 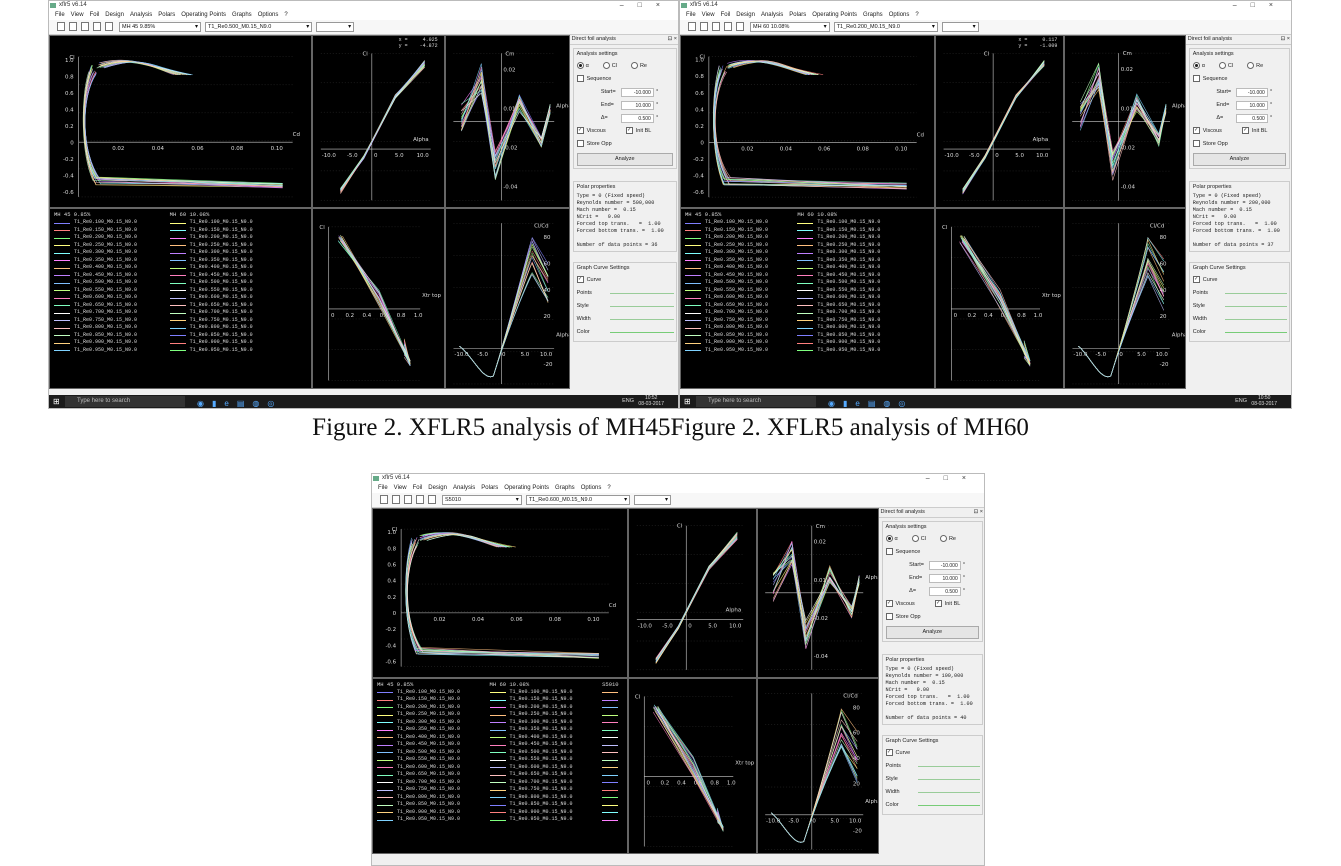 I want to click on legend-row: T1_Re0.100_M0.15_N9.0, so click(x=211, y=223).